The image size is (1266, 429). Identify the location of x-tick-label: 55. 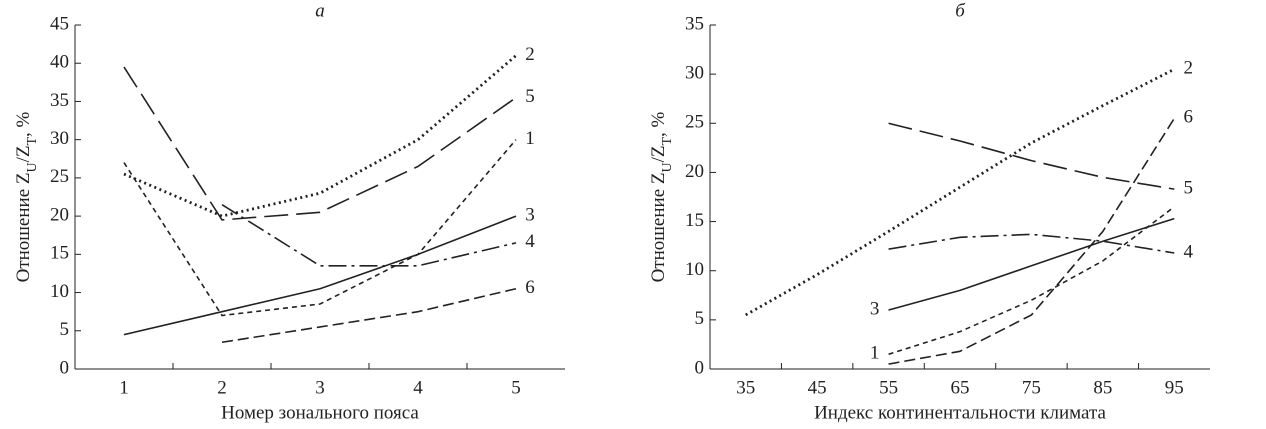
(888, 387).